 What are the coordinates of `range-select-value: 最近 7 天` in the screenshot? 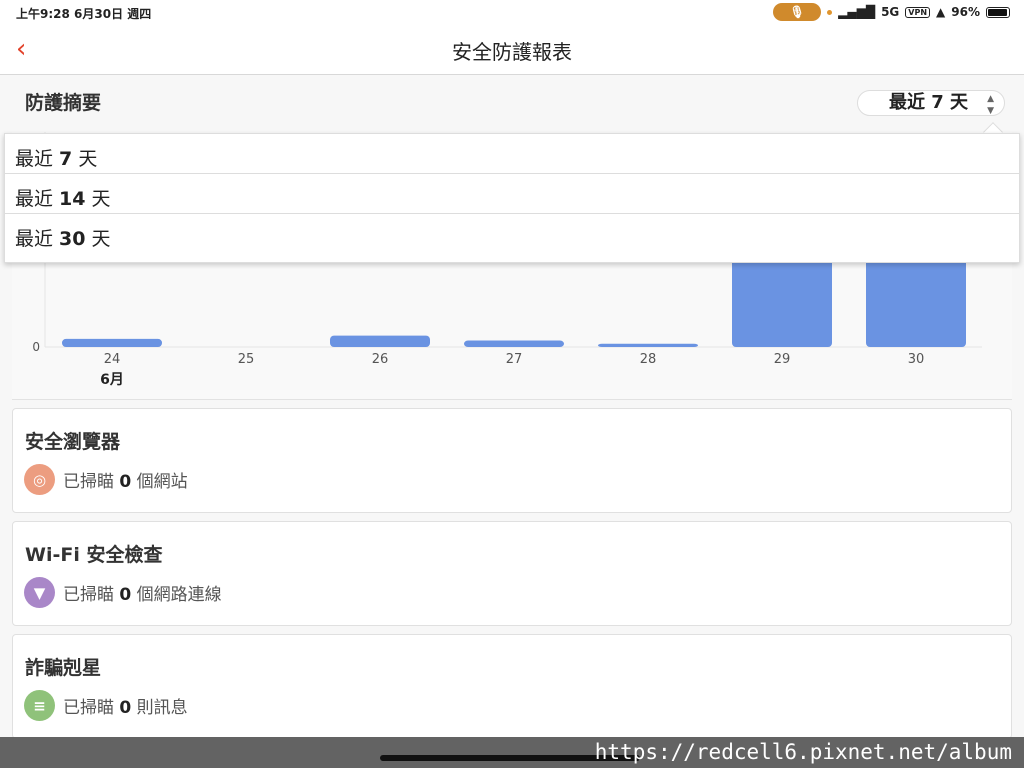 It's located at (929, 102).